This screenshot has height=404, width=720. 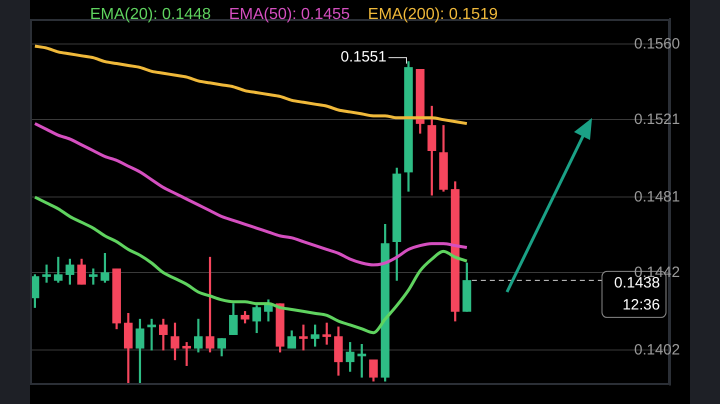 What do you see at coordinates (363, 57) in the screenshot?
I see `annotation: 0.1551` at bounding box center [363, 57].